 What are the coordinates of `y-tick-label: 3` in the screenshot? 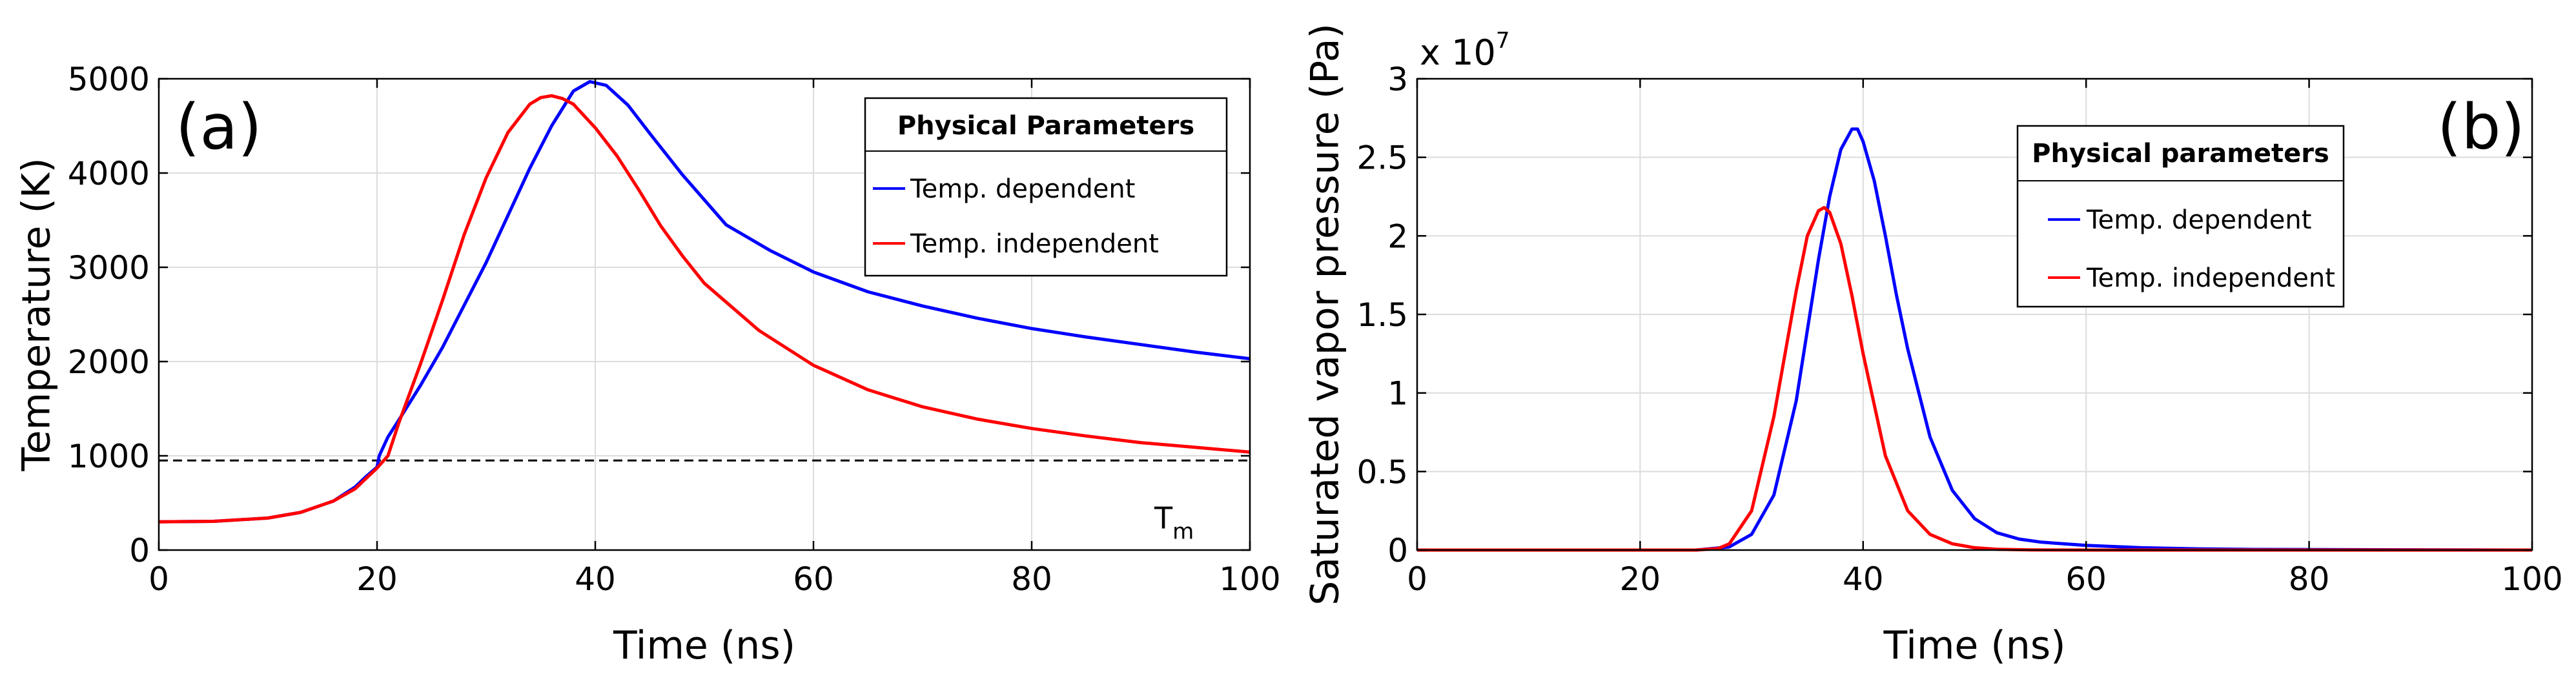 It's located at (1397, 79).